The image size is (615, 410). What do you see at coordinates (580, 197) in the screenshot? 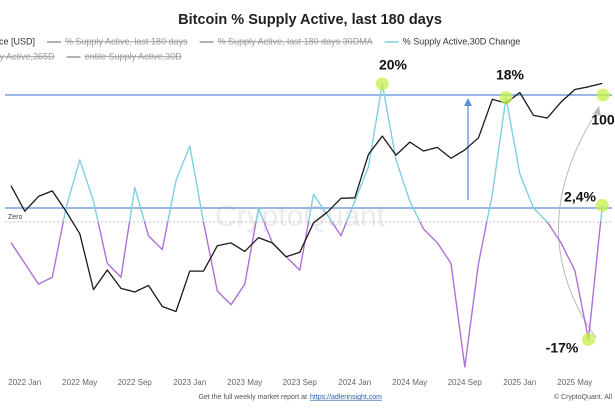
I see `annotation: 2,4%` at bounding box center [580, 197].